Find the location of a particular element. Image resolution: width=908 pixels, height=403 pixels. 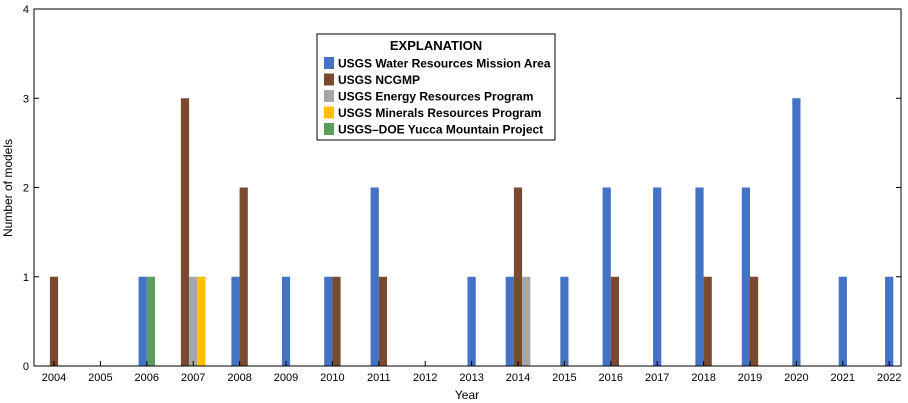

legend-label-1: USGS Water Resources Mission Area is located at coordinates (444, 64).